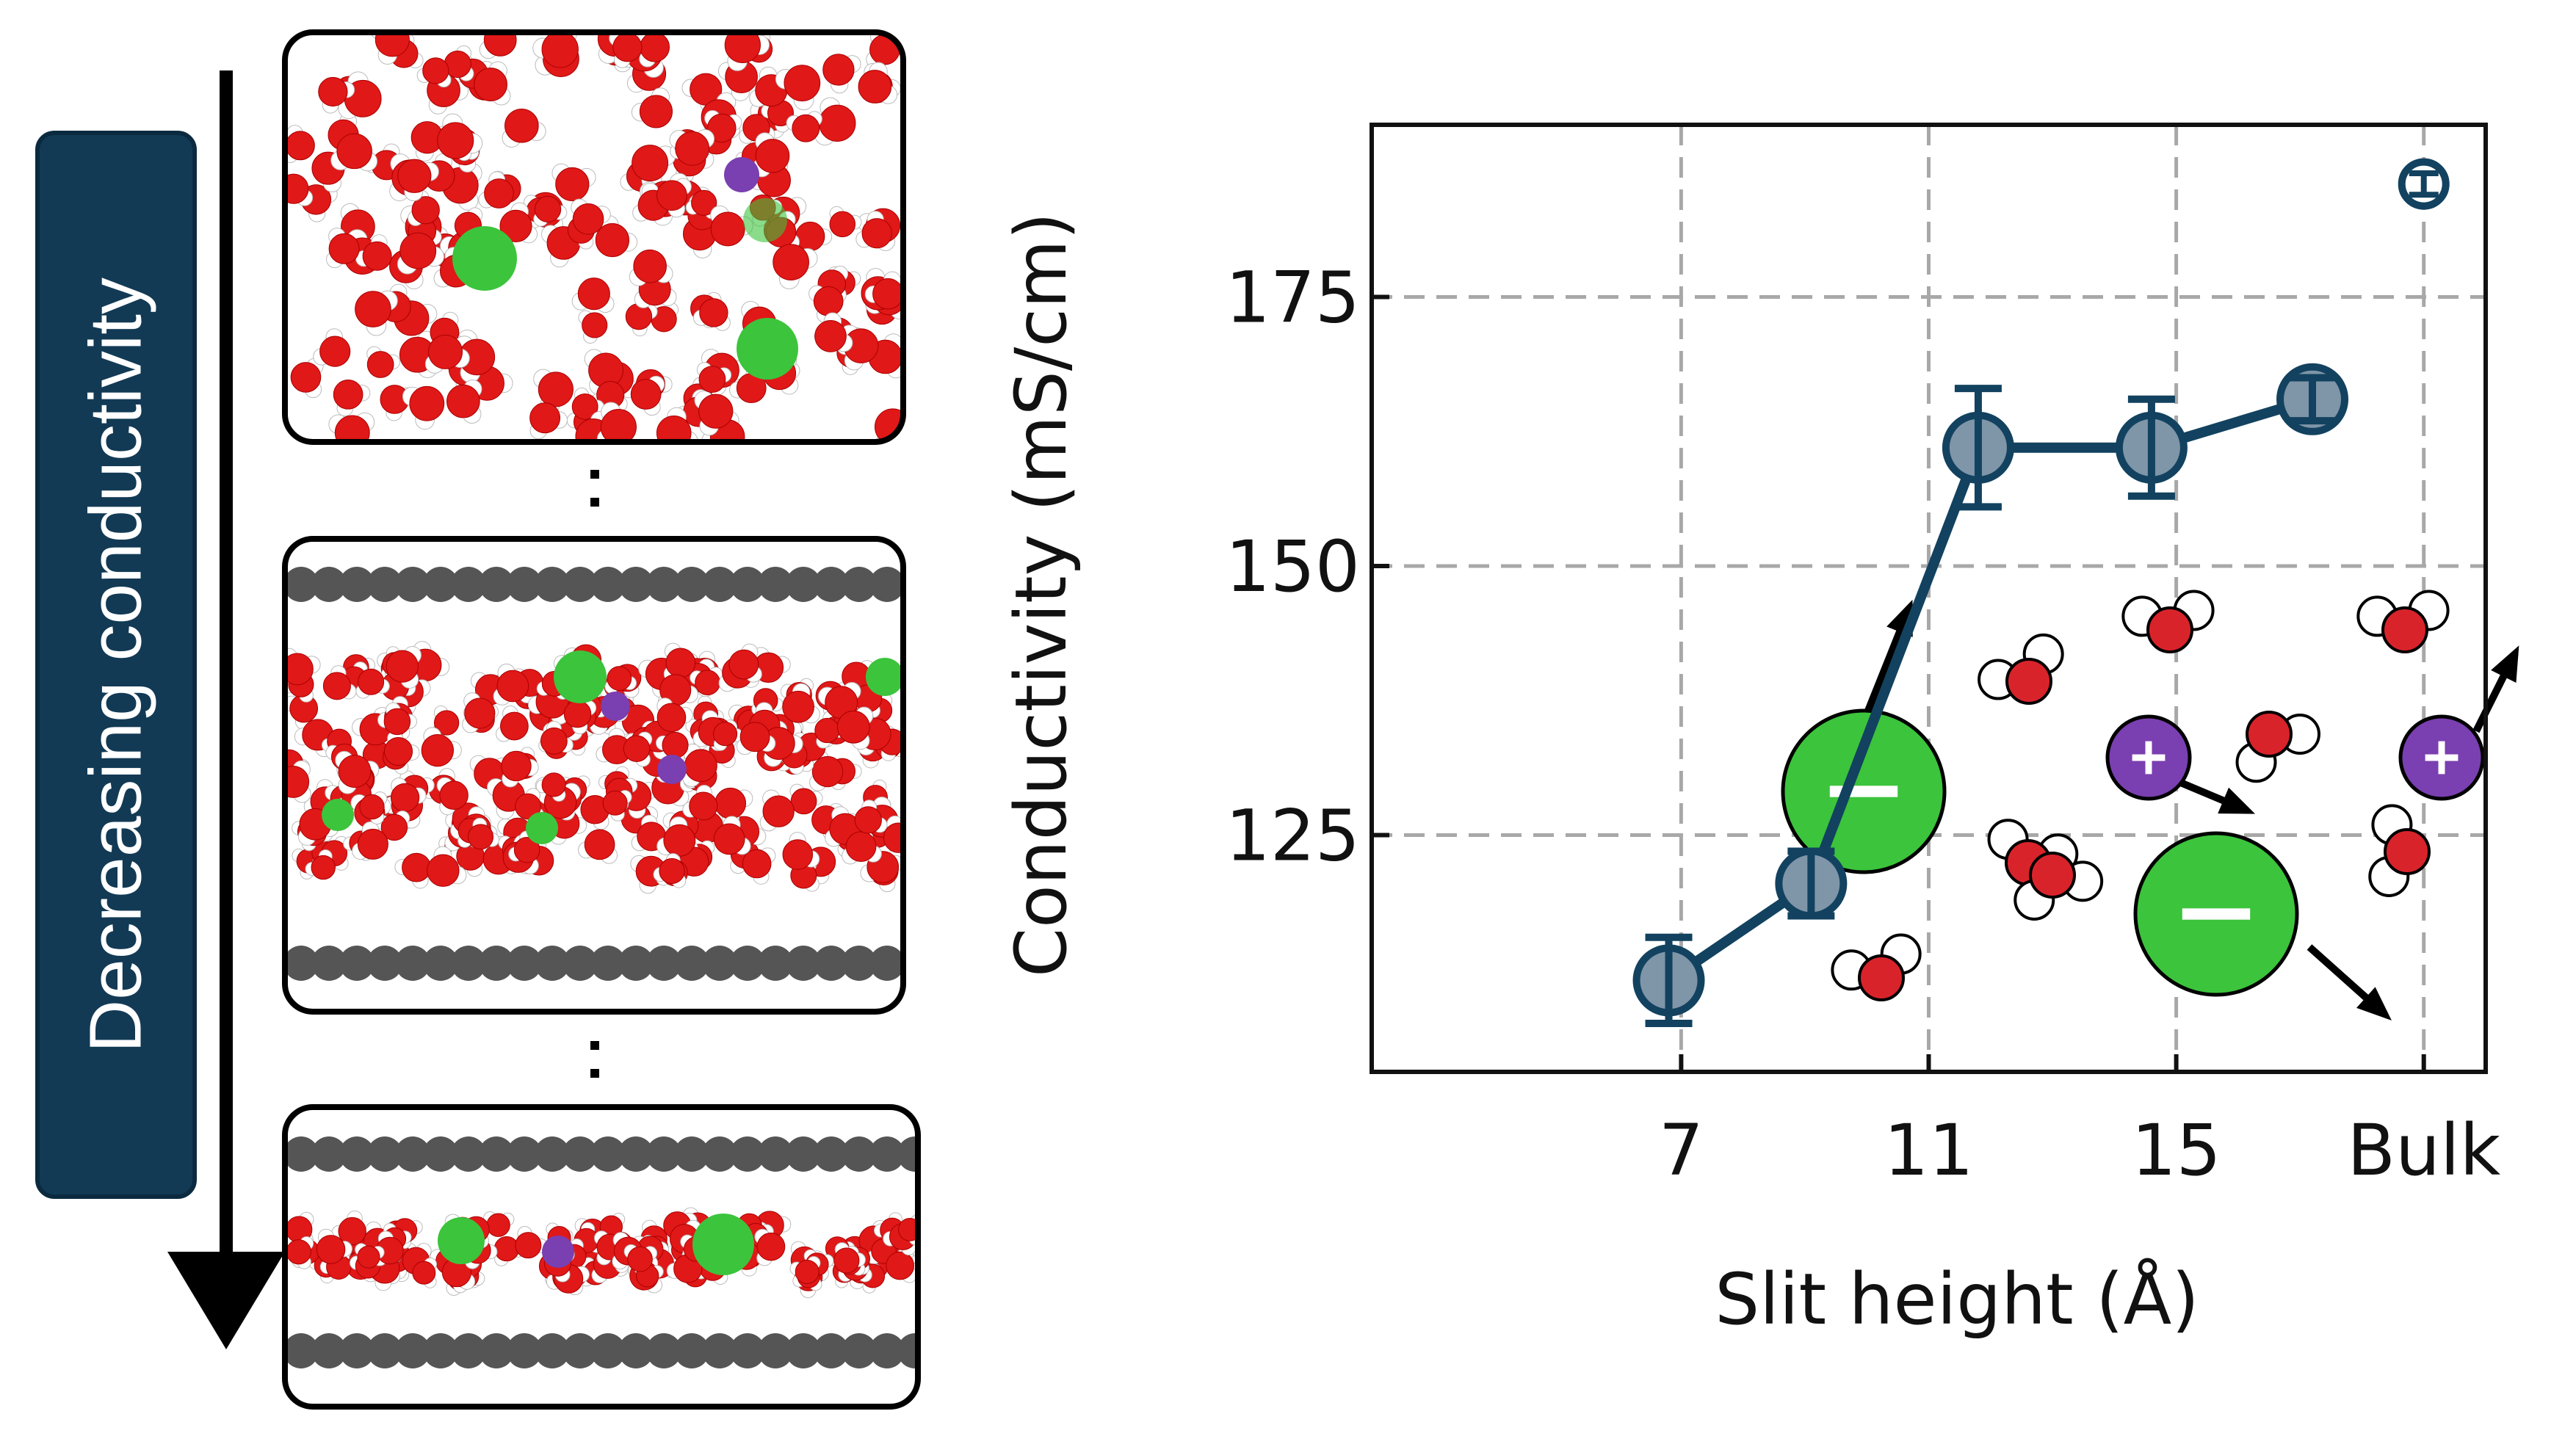 This screenshot has width=2576, height=1436. I want to click on data-point, so click(1978, 448).